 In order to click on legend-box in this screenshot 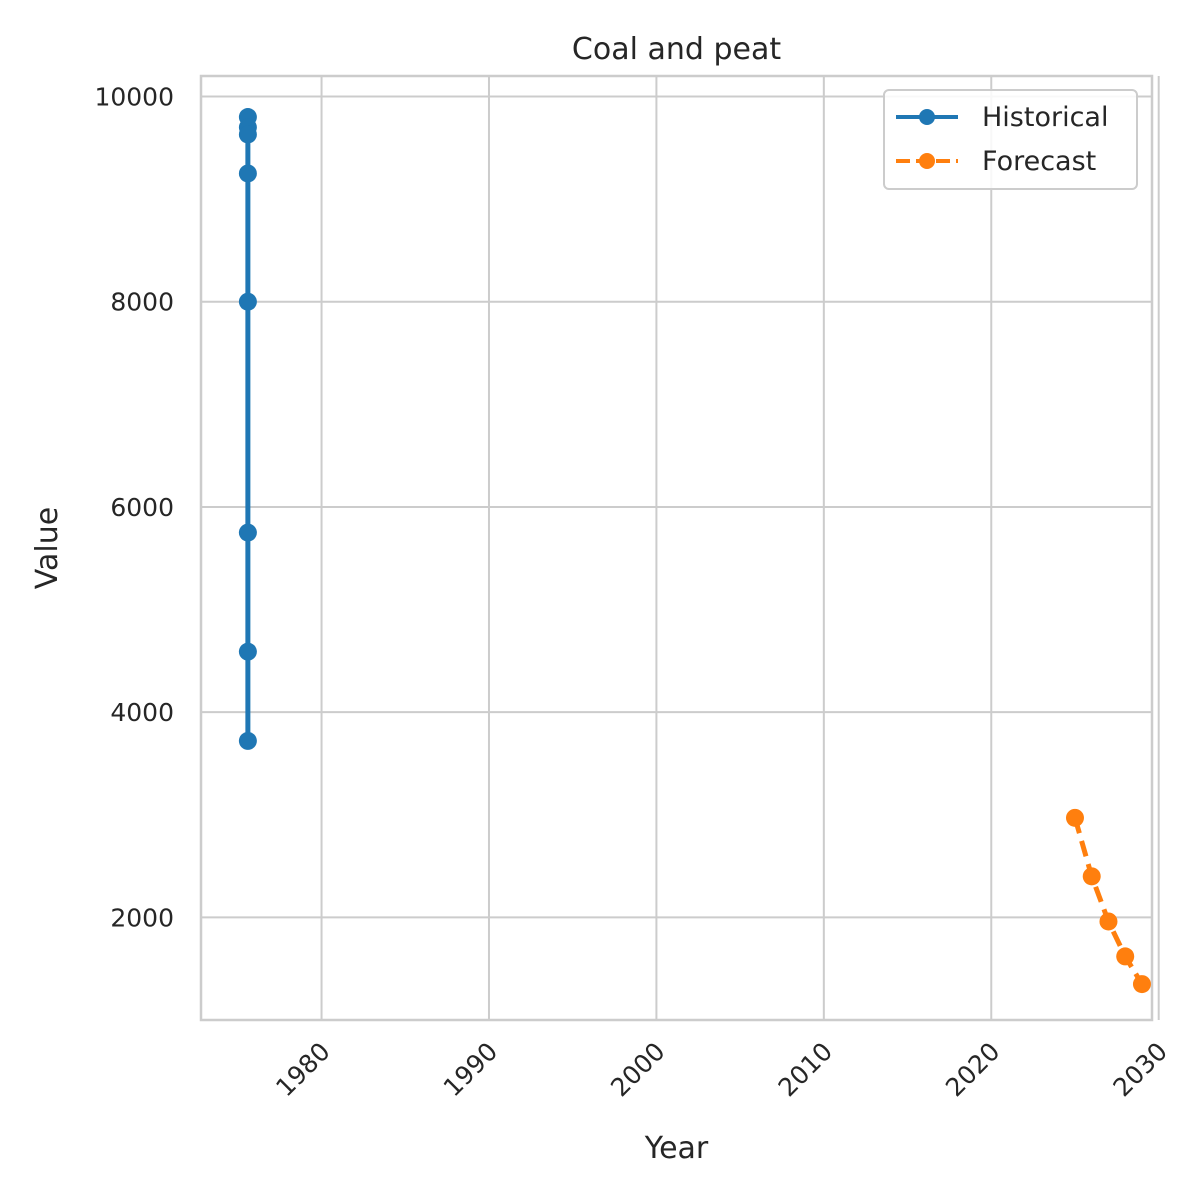, I will do `click(1010, 139)`.